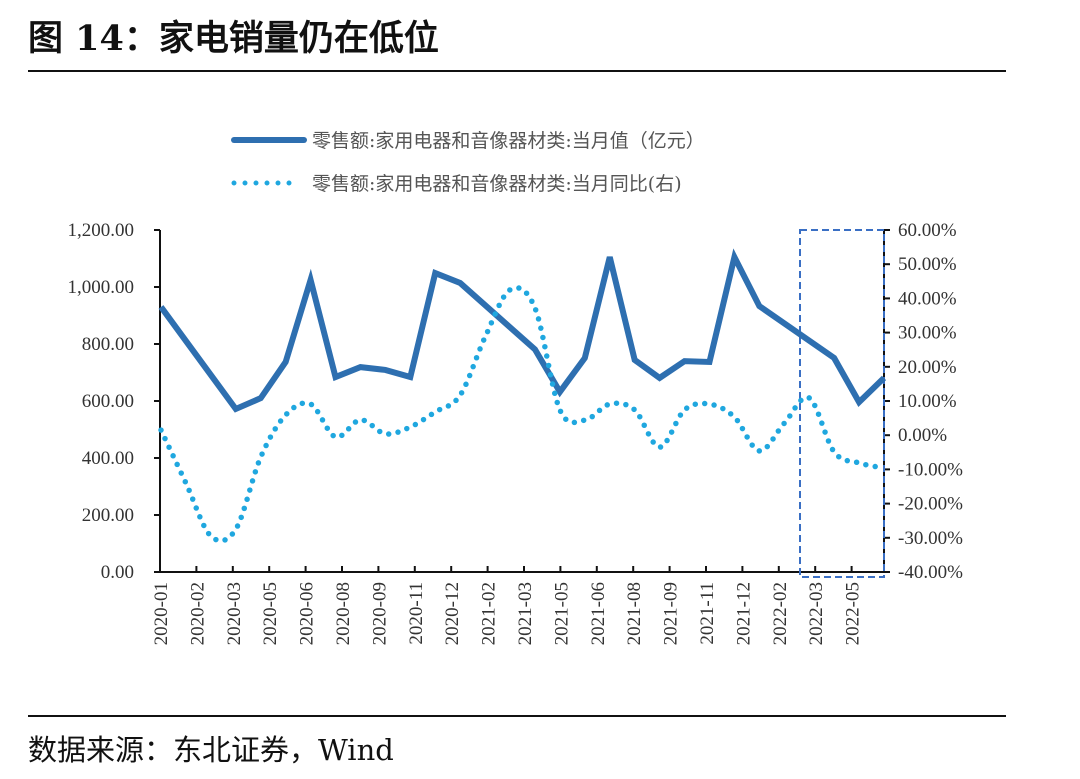 This screenshot has height=779, width=1080. Describe the element at coordinates (927, 230) in the screenshot. I see `right-tick-label: 60.00%` at that location.